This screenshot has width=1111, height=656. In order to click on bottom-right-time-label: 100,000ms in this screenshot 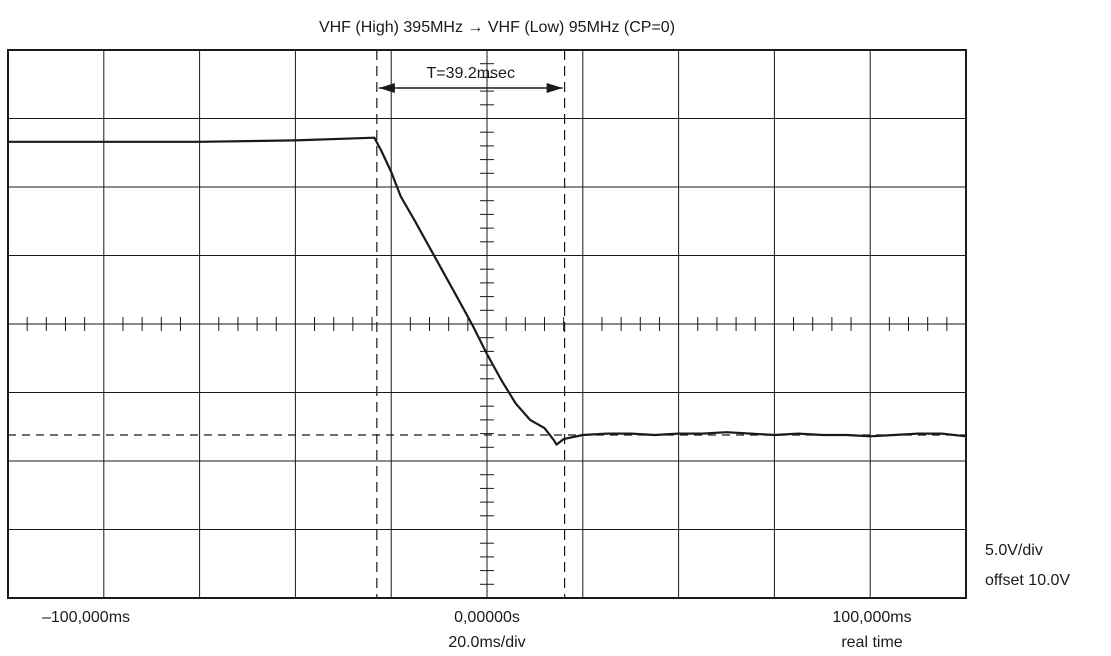, I will do `click(871, 617)`.